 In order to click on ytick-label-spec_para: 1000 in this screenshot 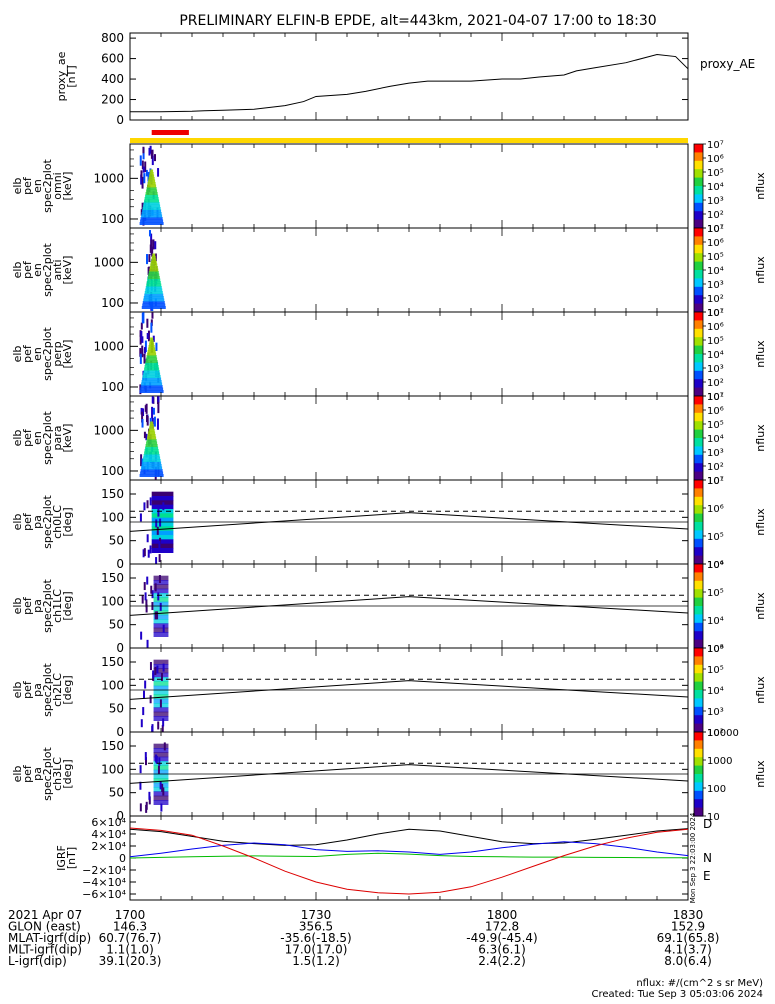, I will do `click(108, 430)`.